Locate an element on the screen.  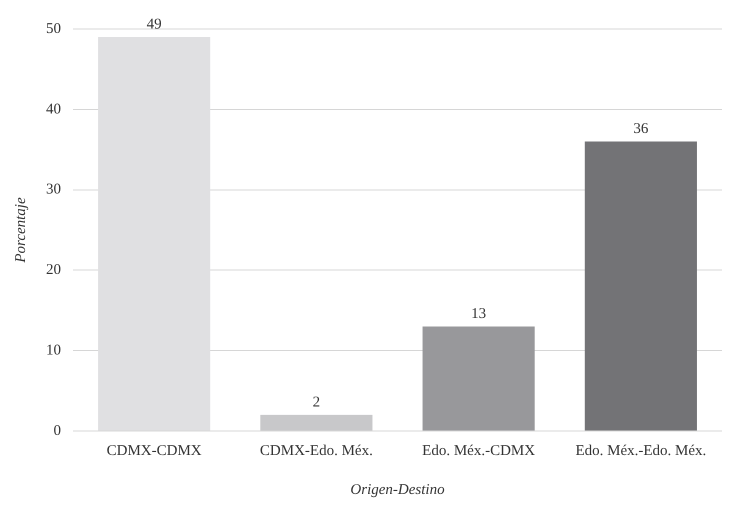
y-tick-label: 0 is located at coordinates (57, 430).